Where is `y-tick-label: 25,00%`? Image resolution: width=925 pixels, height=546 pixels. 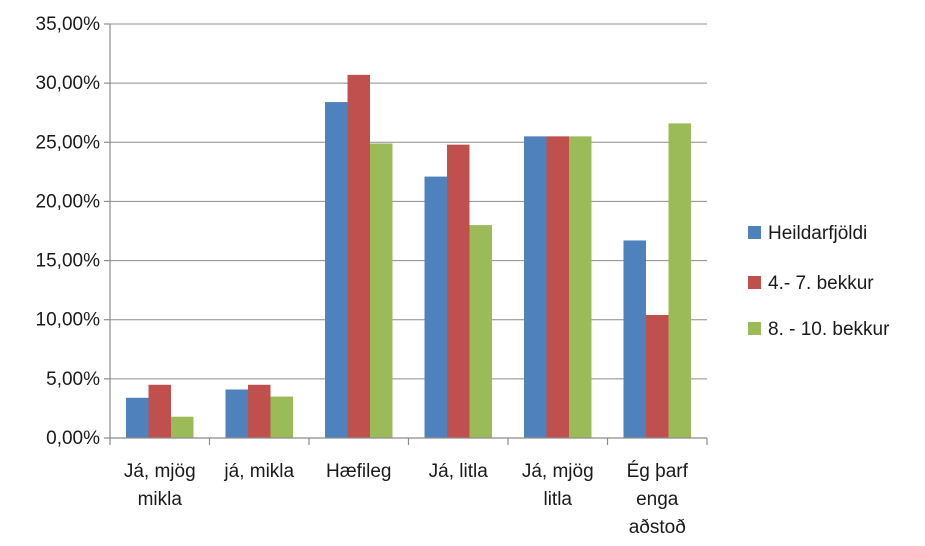
y-tick-label: 25,00% is located at coordinates (68, 142).